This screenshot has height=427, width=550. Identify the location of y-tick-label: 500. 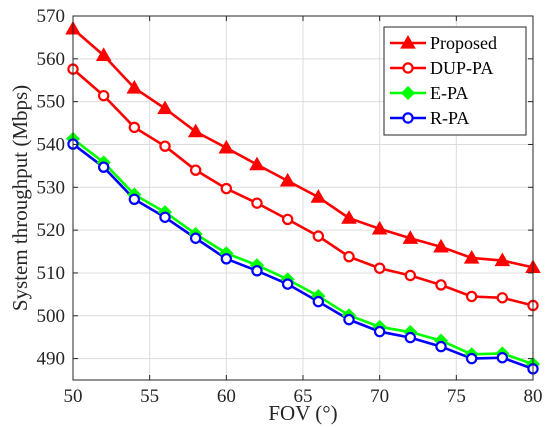
(51, 316).